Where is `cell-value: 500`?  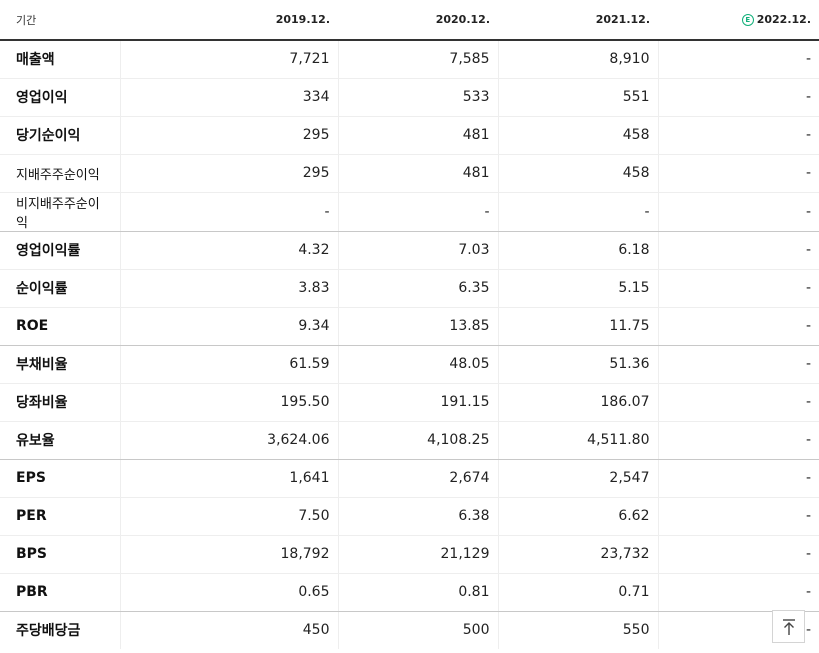
cell-value: 500 is located at coordinates (418, 630).